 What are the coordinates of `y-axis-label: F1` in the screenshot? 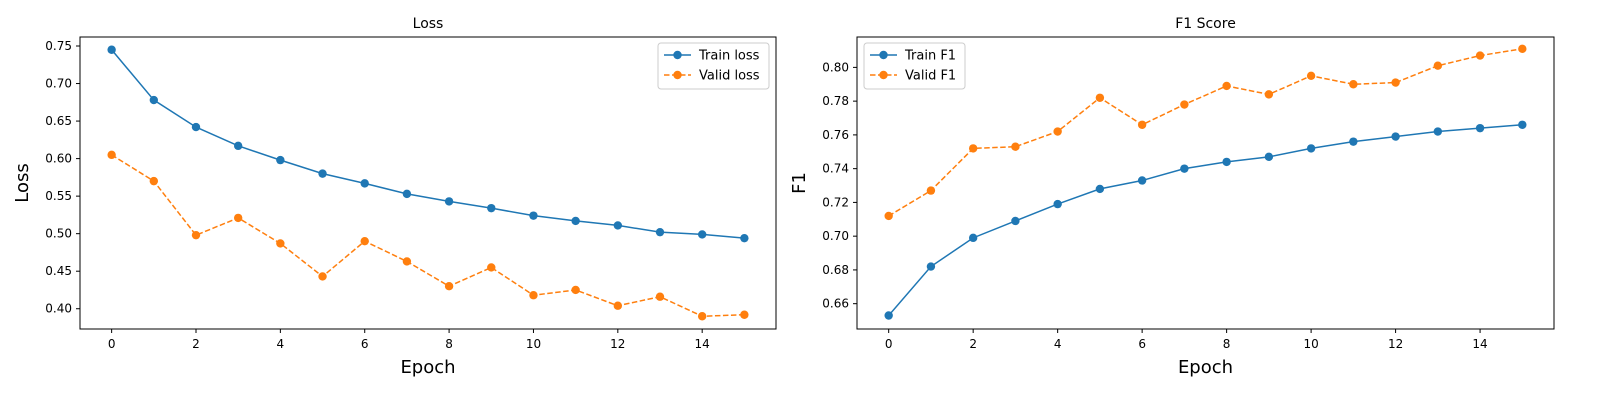 It's located at (799, 183).